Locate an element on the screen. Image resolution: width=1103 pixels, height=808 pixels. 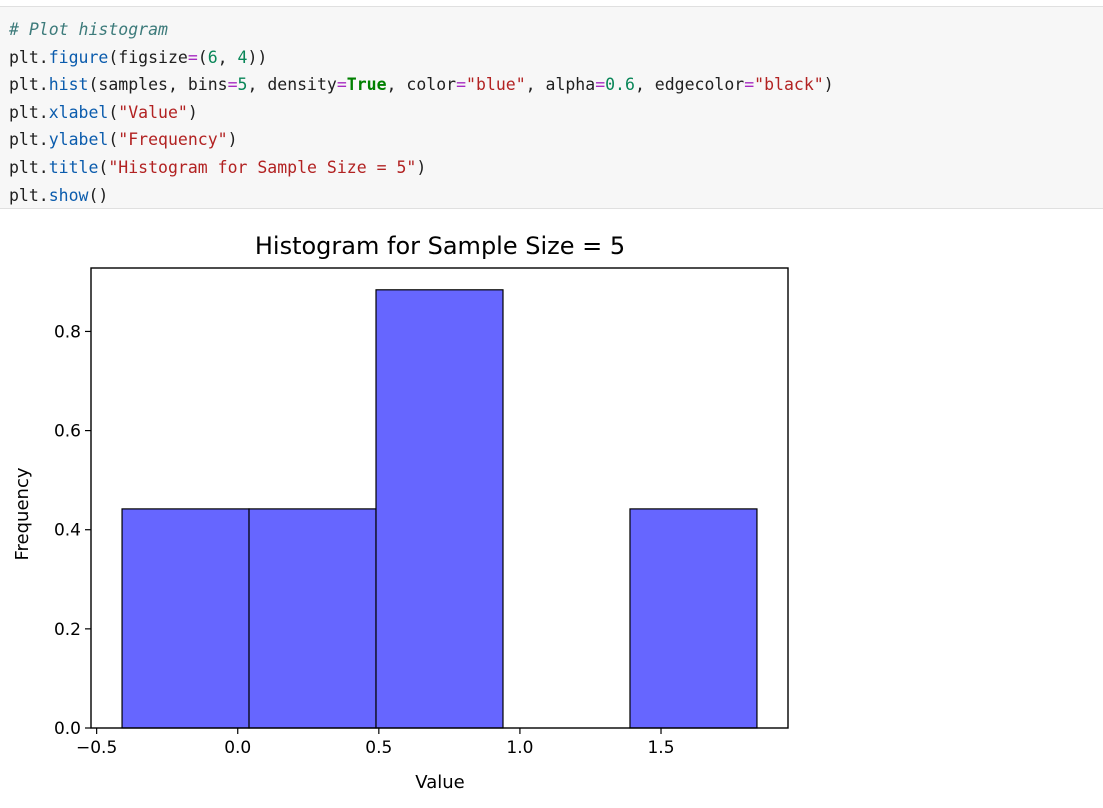
code-token: "Value" is located at coordinates (153, 112).